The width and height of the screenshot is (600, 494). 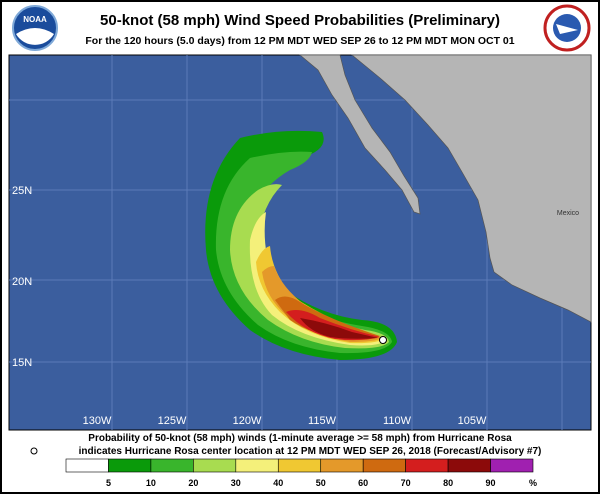 I want to click on longitude-label: 115W, so click(x=322, y=421).